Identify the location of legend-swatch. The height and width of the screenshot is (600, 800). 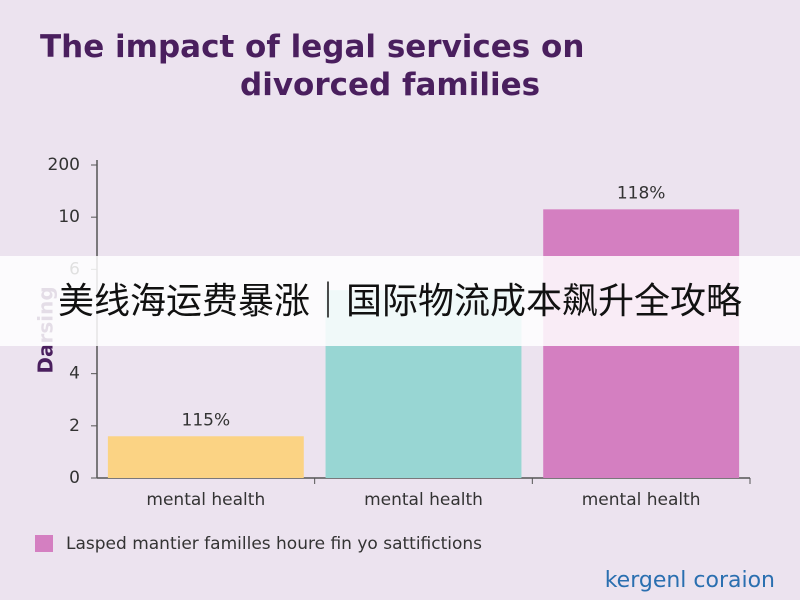
(44, 543).